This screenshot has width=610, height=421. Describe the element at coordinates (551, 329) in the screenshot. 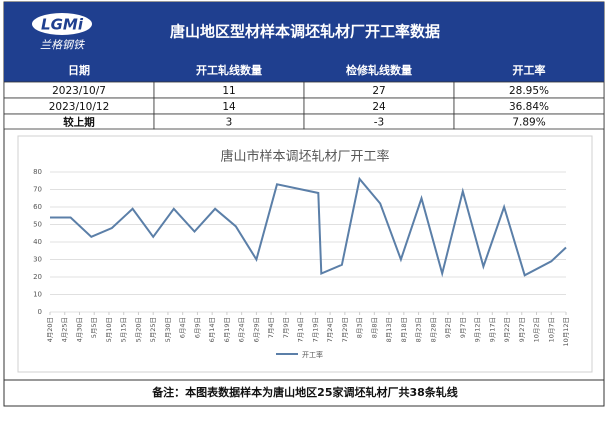

I see `x-tick-label: 10月7日` at that location.